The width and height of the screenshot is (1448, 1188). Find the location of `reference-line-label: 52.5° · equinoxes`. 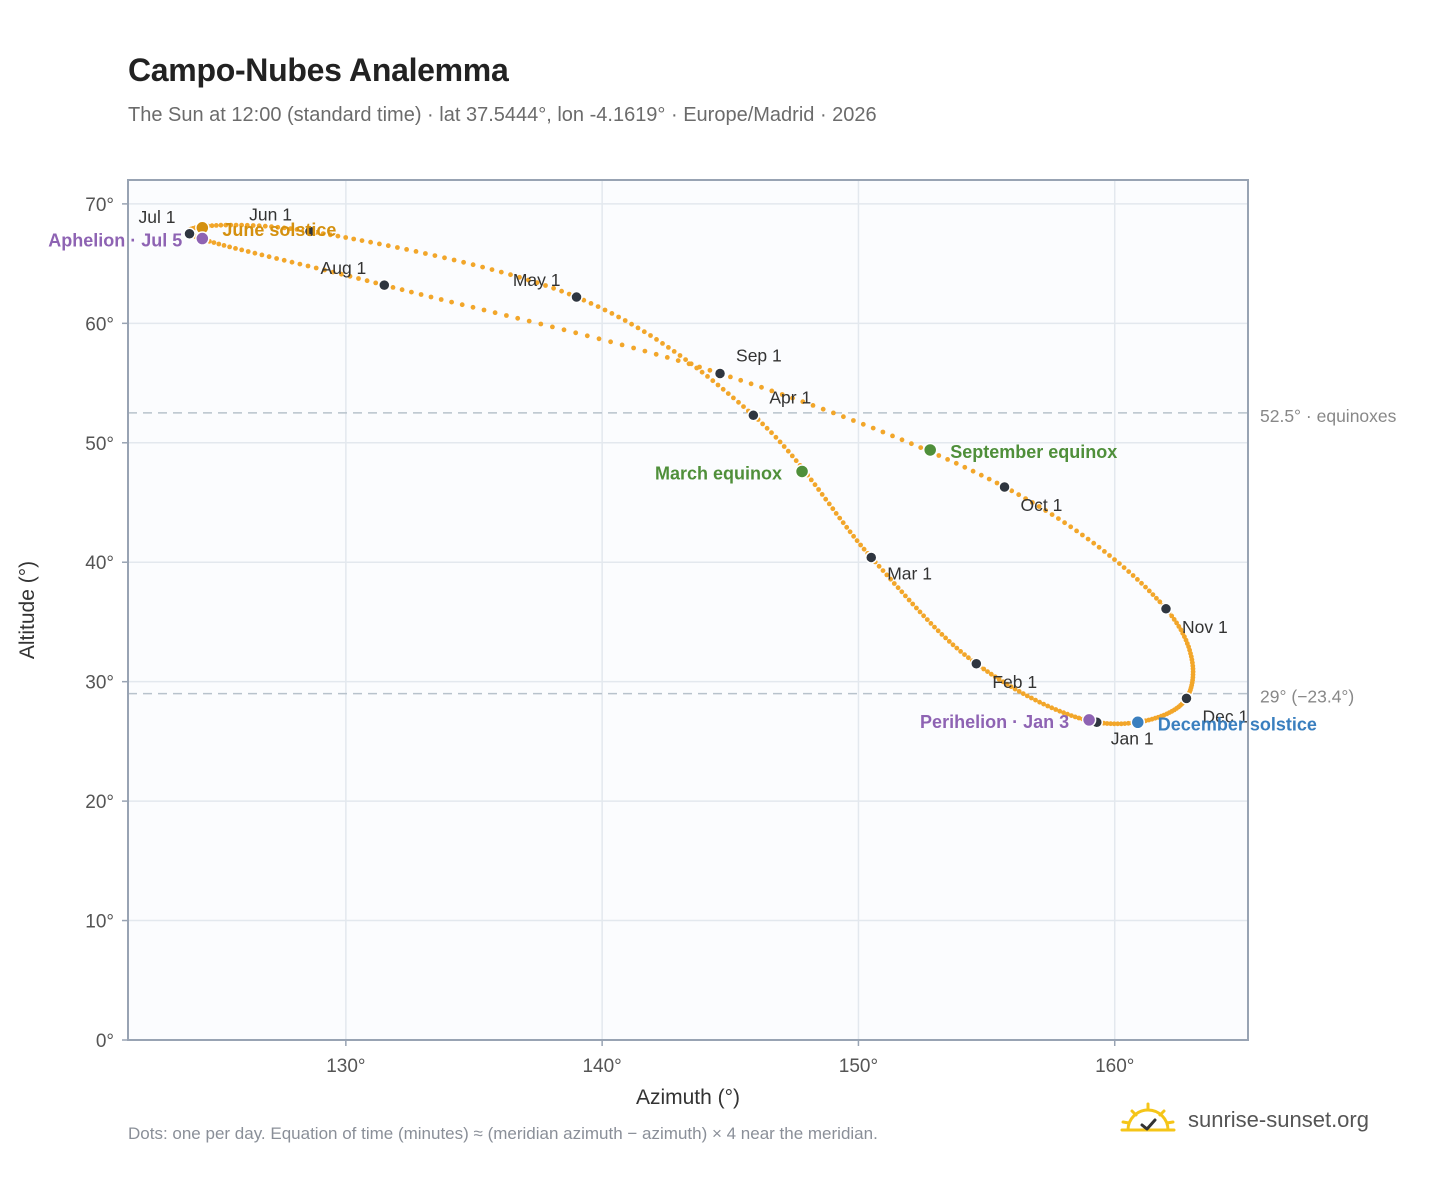

reference-line-label: 52.5° · equinoxes is located at coordinates (1328, 416).